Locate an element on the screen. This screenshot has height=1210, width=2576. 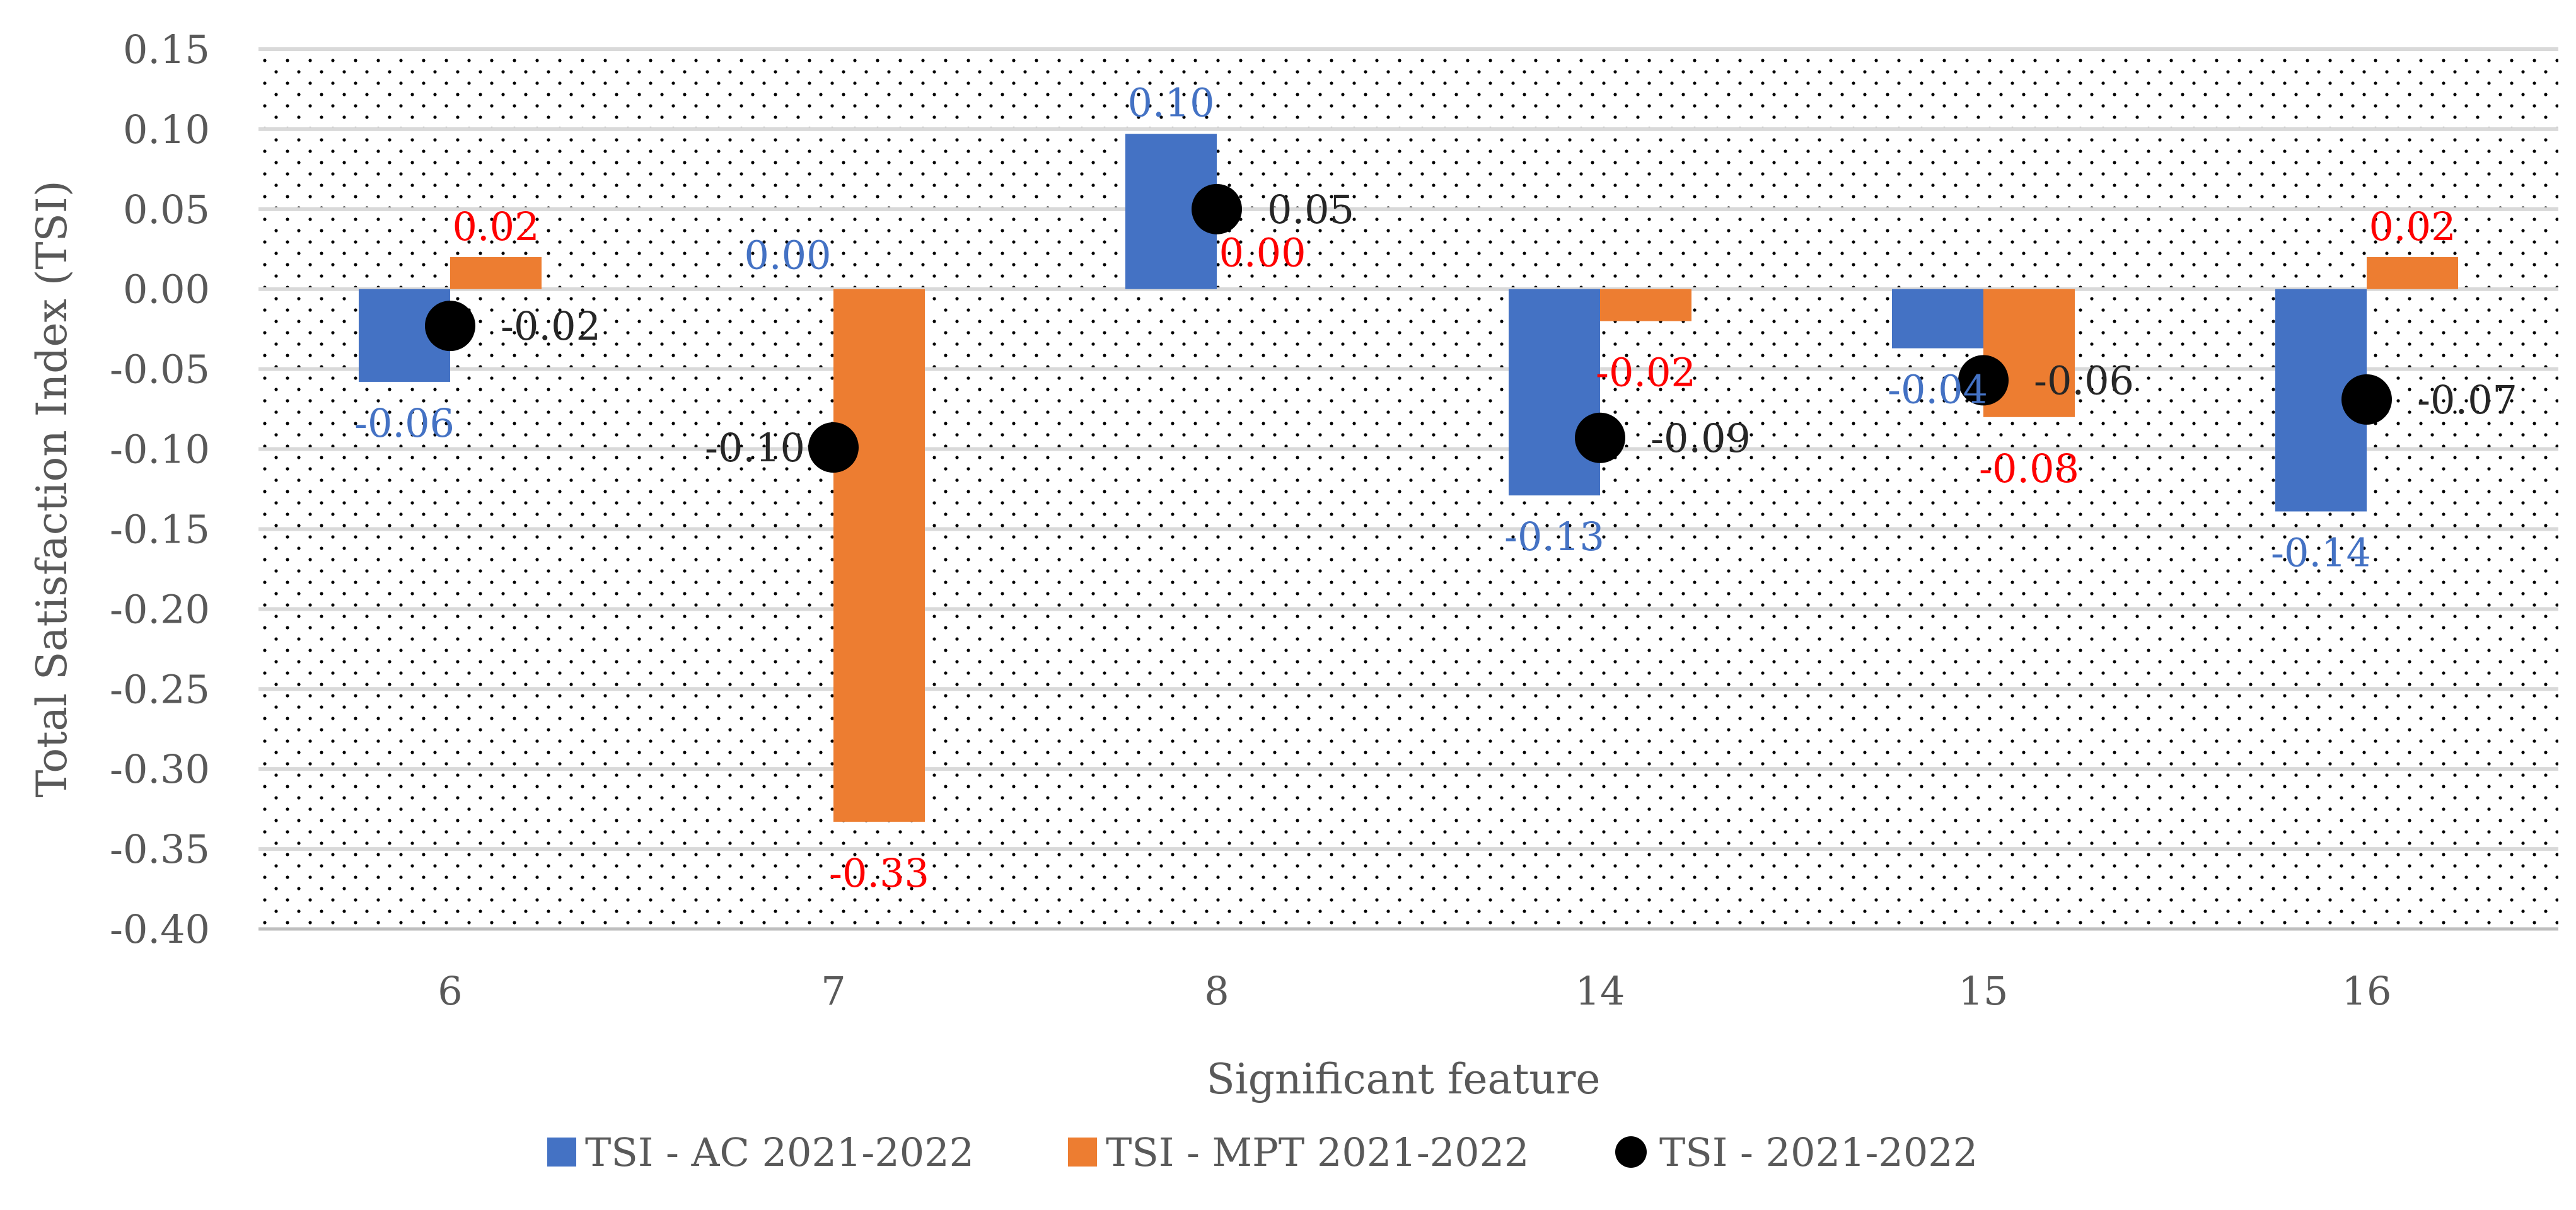
y-tick-label: -0.05 is located at coordinates (160, 370).